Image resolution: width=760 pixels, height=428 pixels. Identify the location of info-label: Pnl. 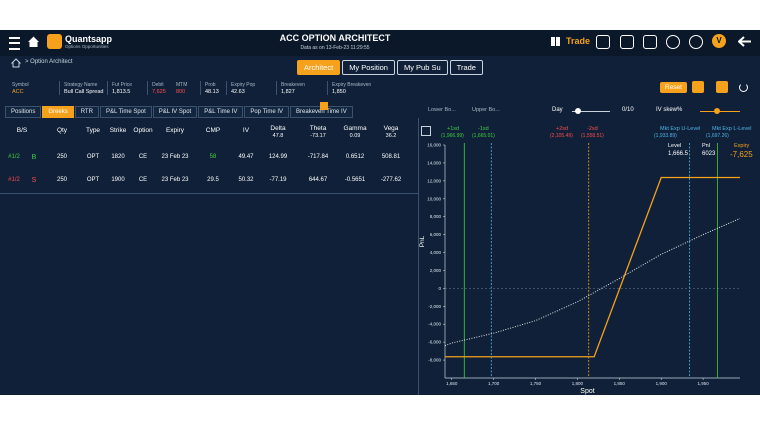
(706, 146).